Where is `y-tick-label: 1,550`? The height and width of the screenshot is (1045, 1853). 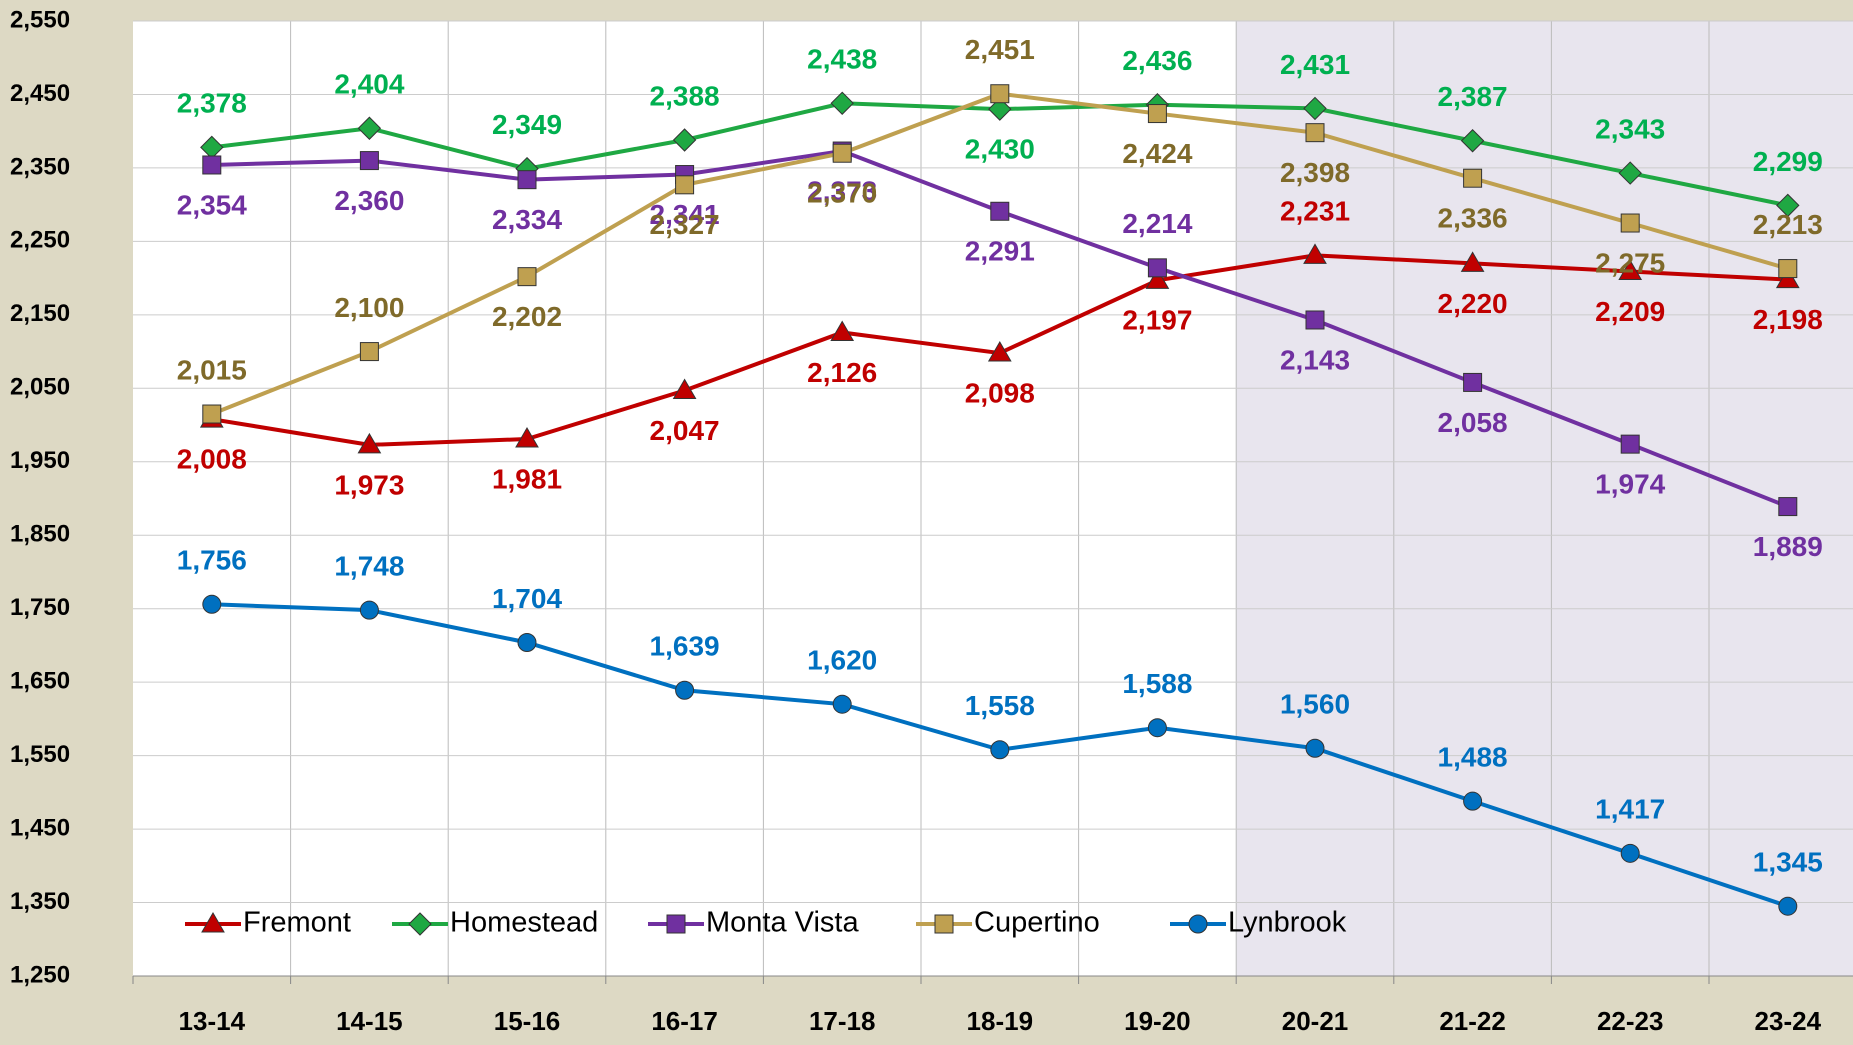
y-tick-label: 1,550 is located at coordinates (40, 754).